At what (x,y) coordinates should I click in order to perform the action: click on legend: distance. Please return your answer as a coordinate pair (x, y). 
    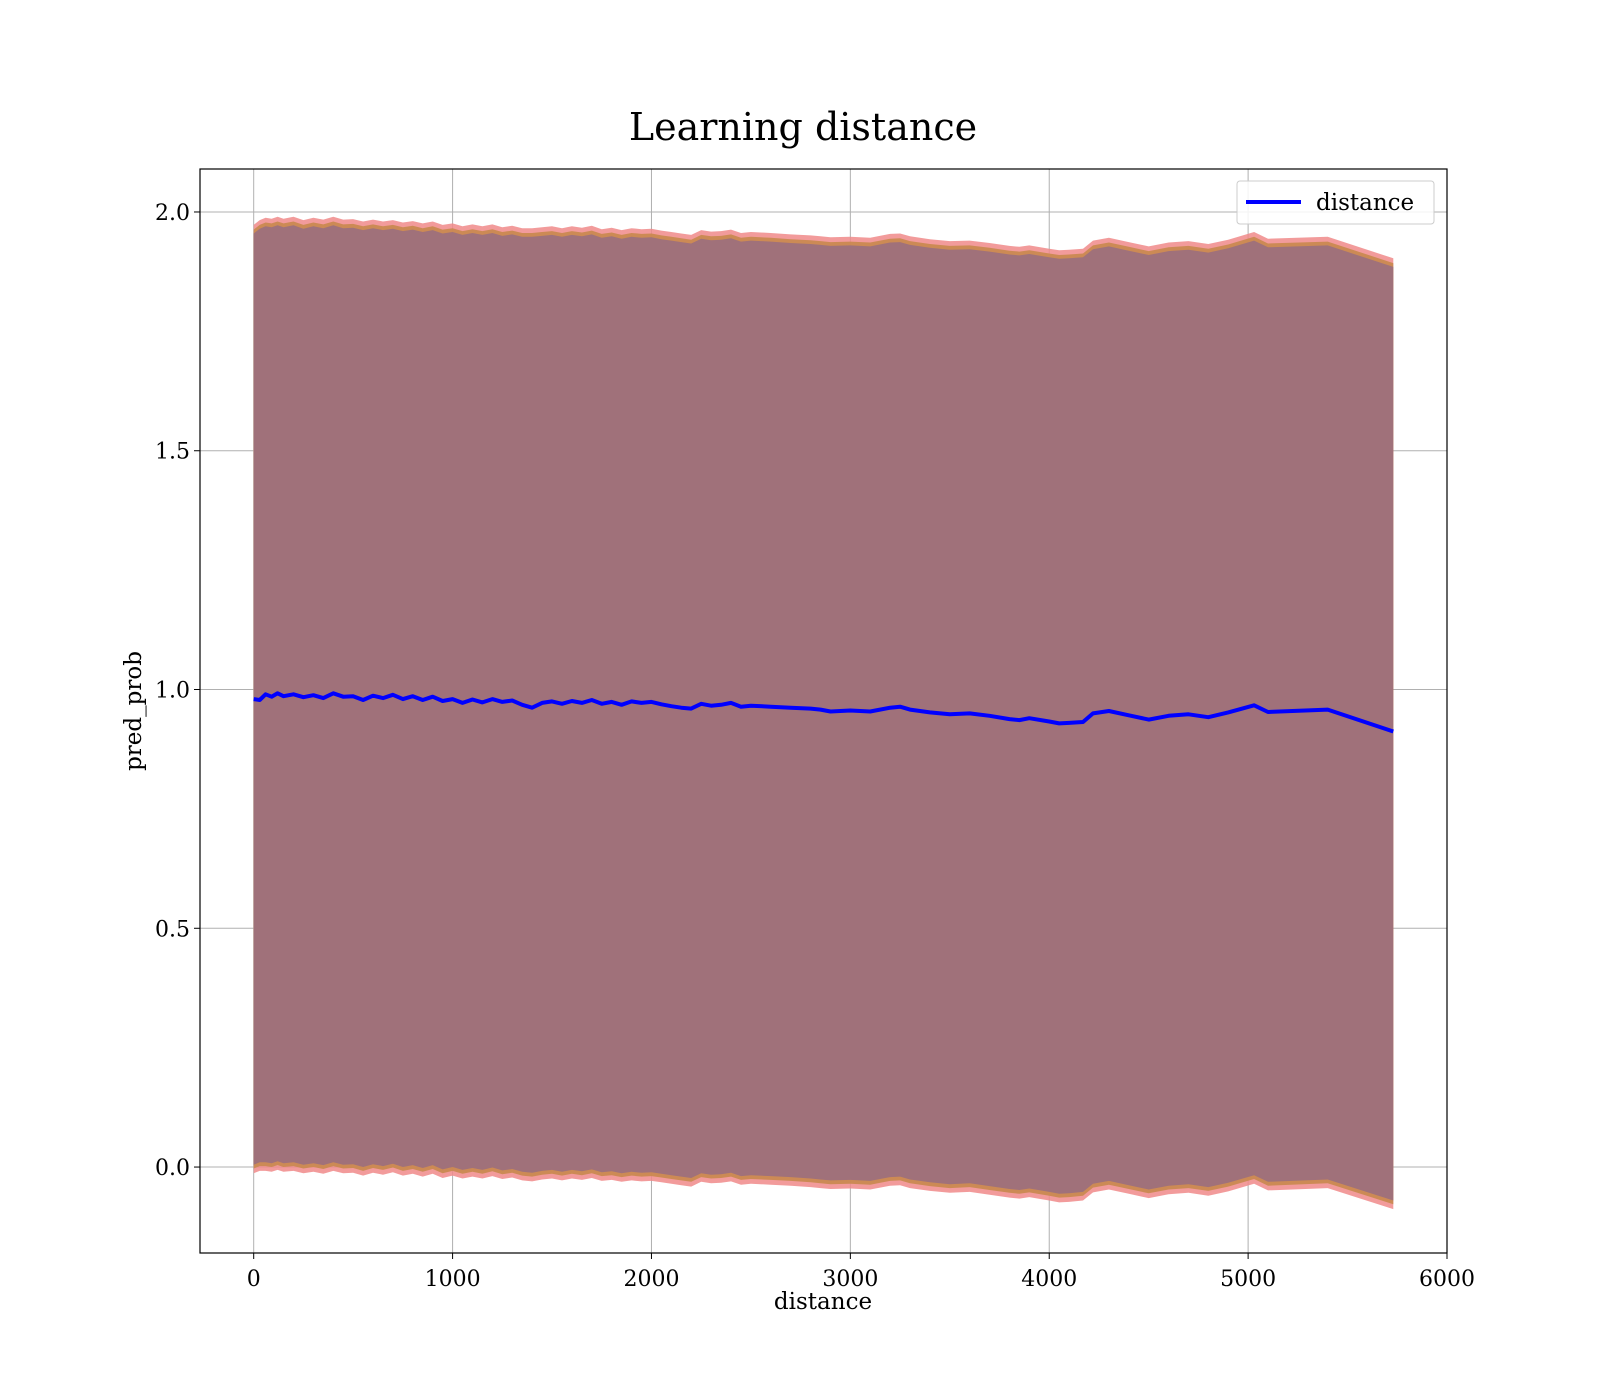
    Looking at the image, I should click on (1335, 202).